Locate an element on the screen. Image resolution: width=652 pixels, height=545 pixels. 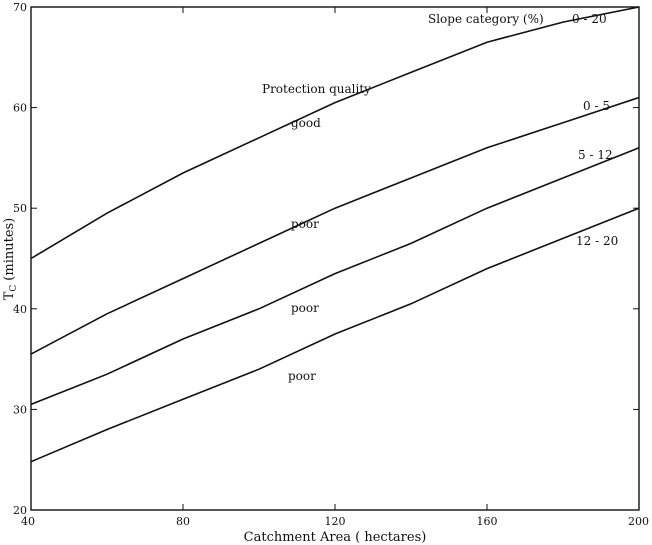
y-axis-title-main: T is located at coordinates (9, 295).